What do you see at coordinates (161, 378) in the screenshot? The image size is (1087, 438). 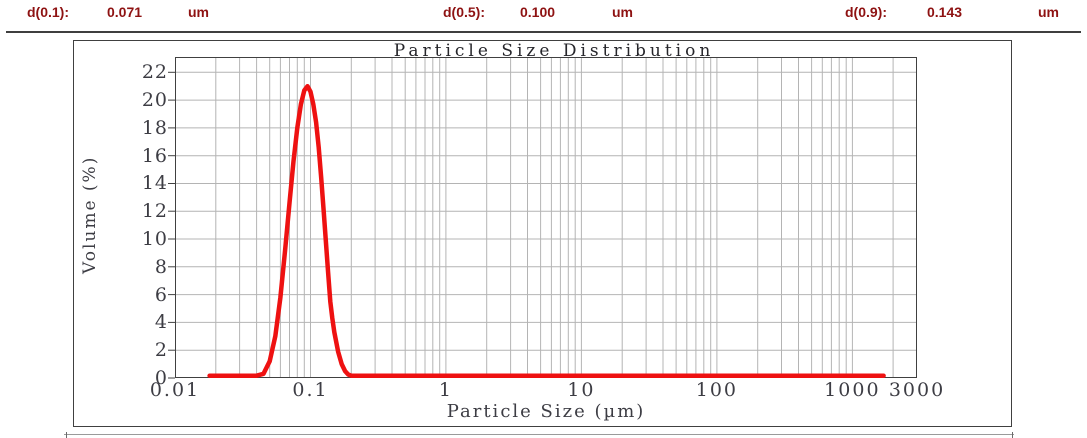 I see `y-tick-label: 0` at bounding box center [161, 378].